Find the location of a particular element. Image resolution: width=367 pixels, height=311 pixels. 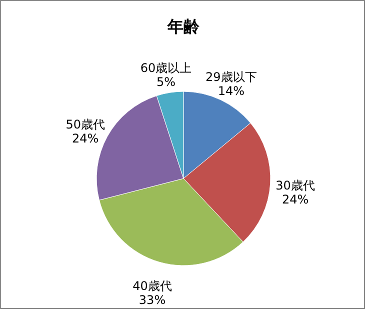

data-label: 33% is located at coordinates (152, 300).